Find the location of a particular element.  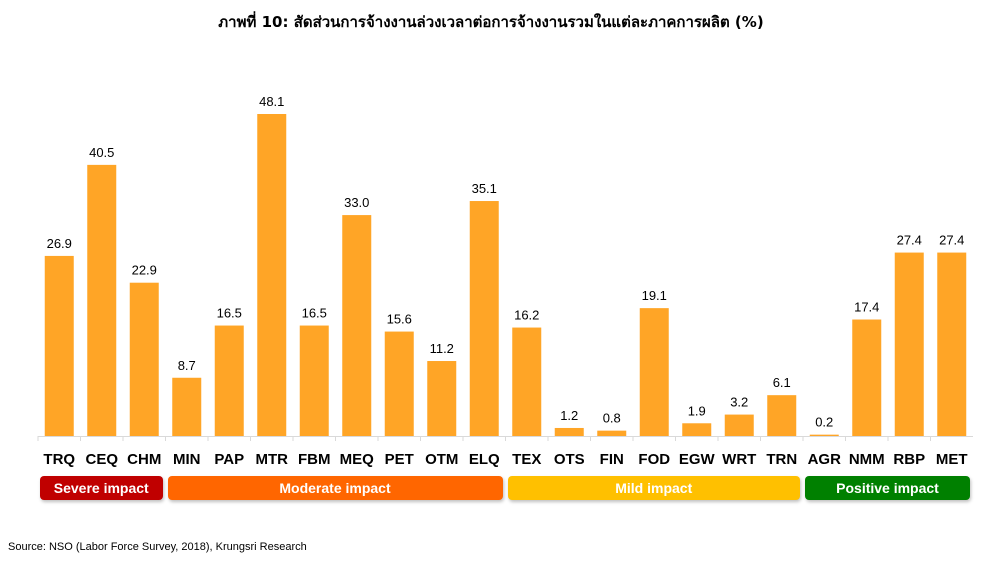

data-label-OTM: 11.2 is located at coordinates (442, 348).